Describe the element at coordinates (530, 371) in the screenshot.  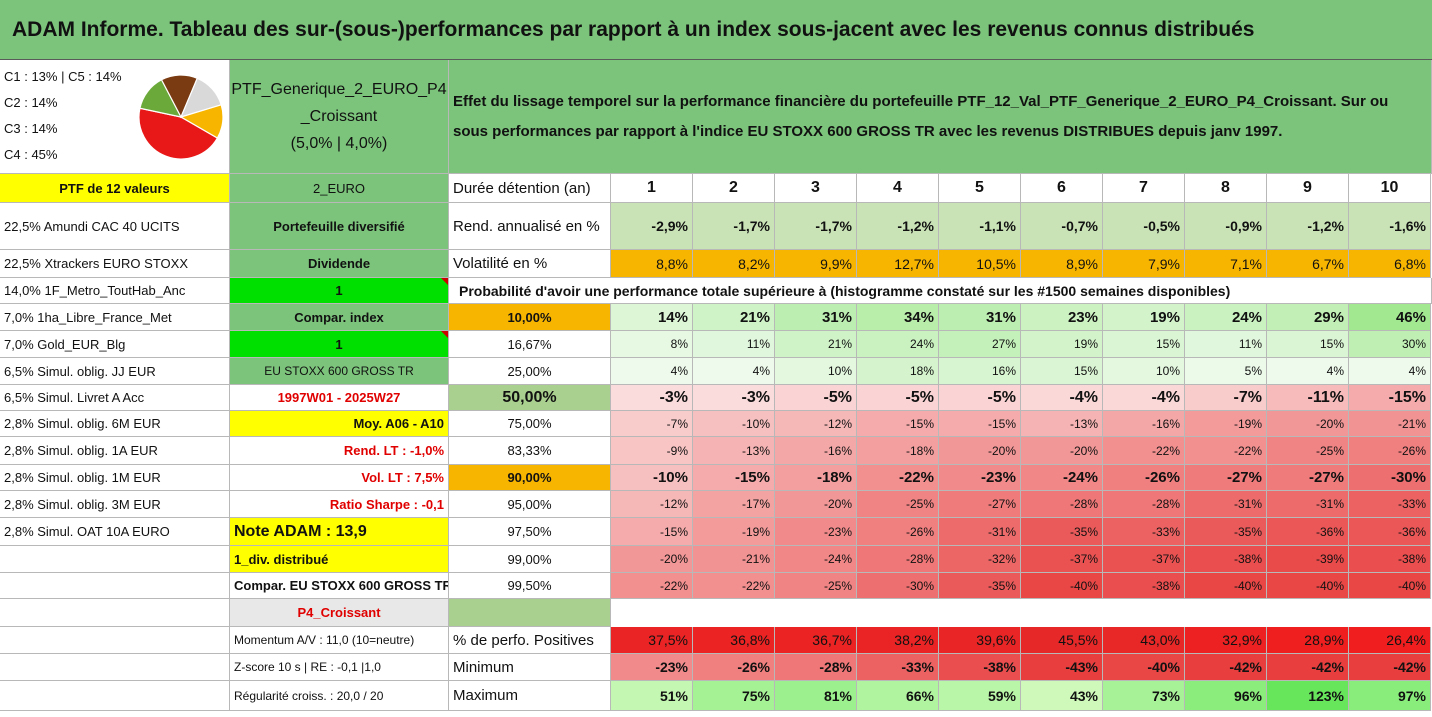
I see `probability-threshold: 25,00%` at that location.